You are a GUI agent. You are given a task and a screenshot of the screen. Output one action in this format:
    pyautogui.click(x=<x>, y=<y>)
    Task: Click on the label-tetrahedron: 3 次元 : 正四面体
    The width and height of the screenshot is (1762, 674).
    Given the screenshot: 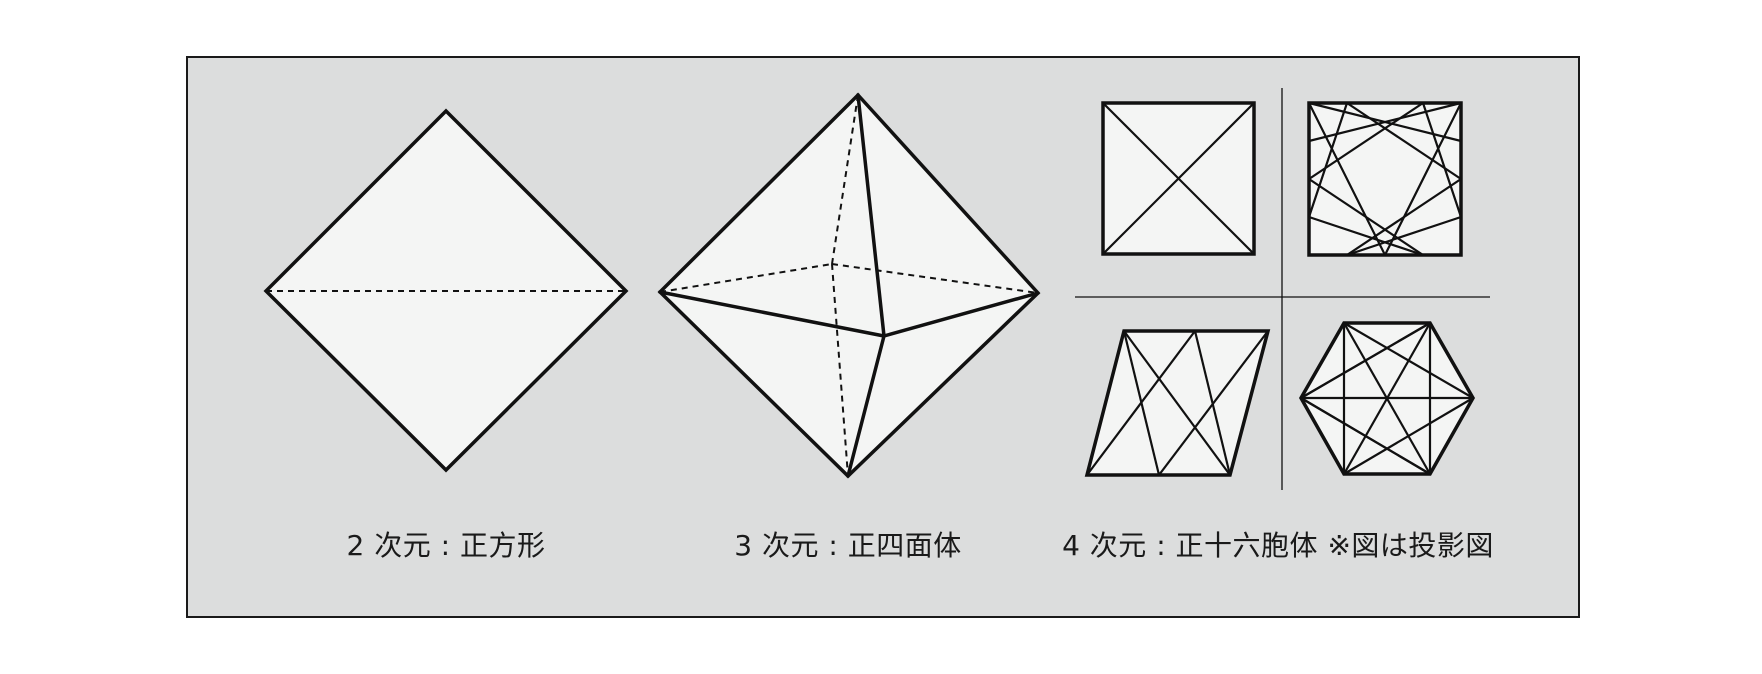 What is the action you would take?
    pyautogui.click(x=848, y=545)
    